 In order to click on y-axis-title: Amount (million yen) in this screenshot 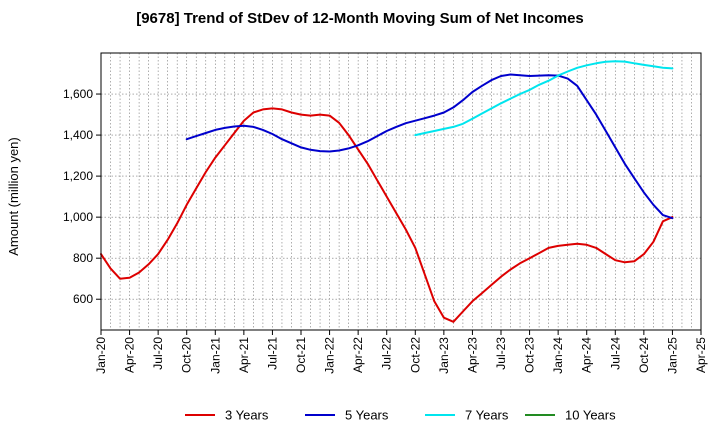, I will do `click(13, 196)`.